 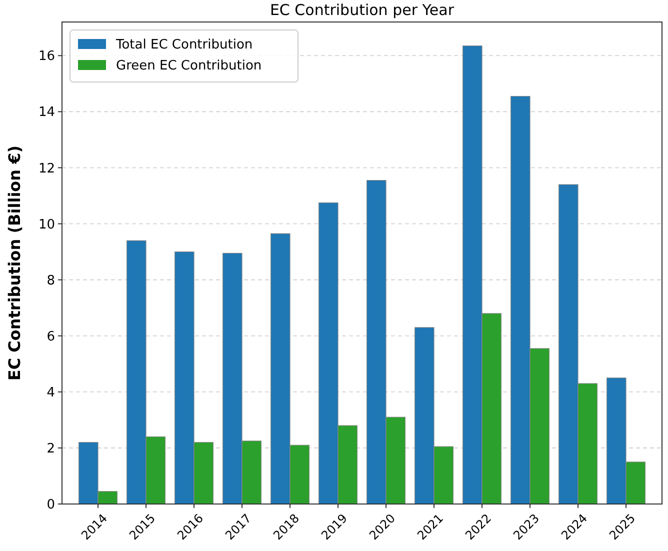 What do you see at coordinates (46, 168) in the screenshot?
I see `y-tick-label: 12` at bounding box center [46, 168].